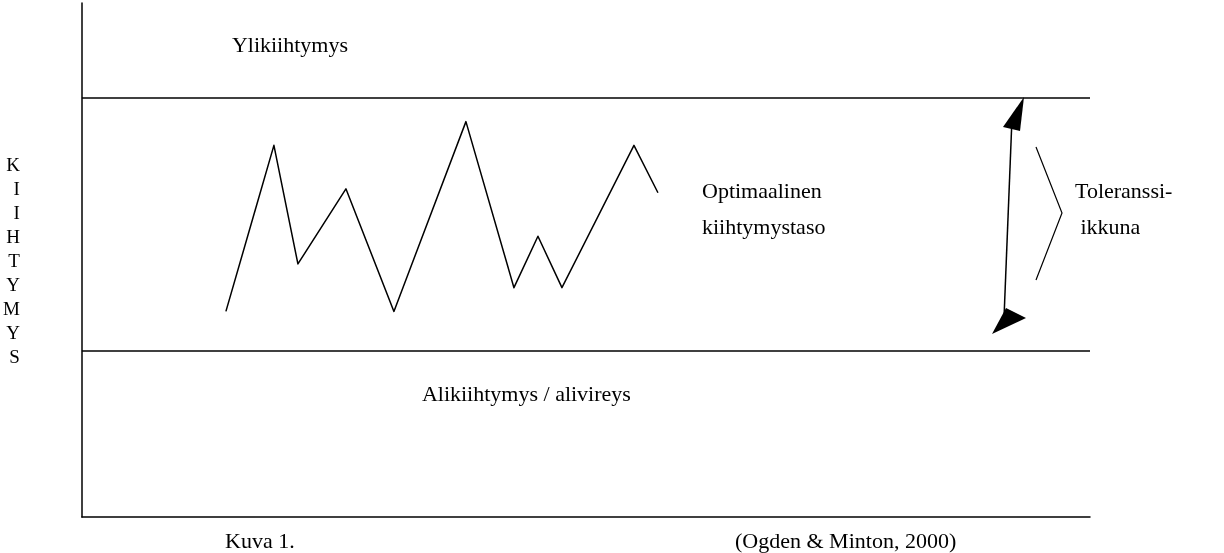  Describe the element at coordinates (11, 260) in the screenshot. I see `text: KIIHTYMYS` at that location.